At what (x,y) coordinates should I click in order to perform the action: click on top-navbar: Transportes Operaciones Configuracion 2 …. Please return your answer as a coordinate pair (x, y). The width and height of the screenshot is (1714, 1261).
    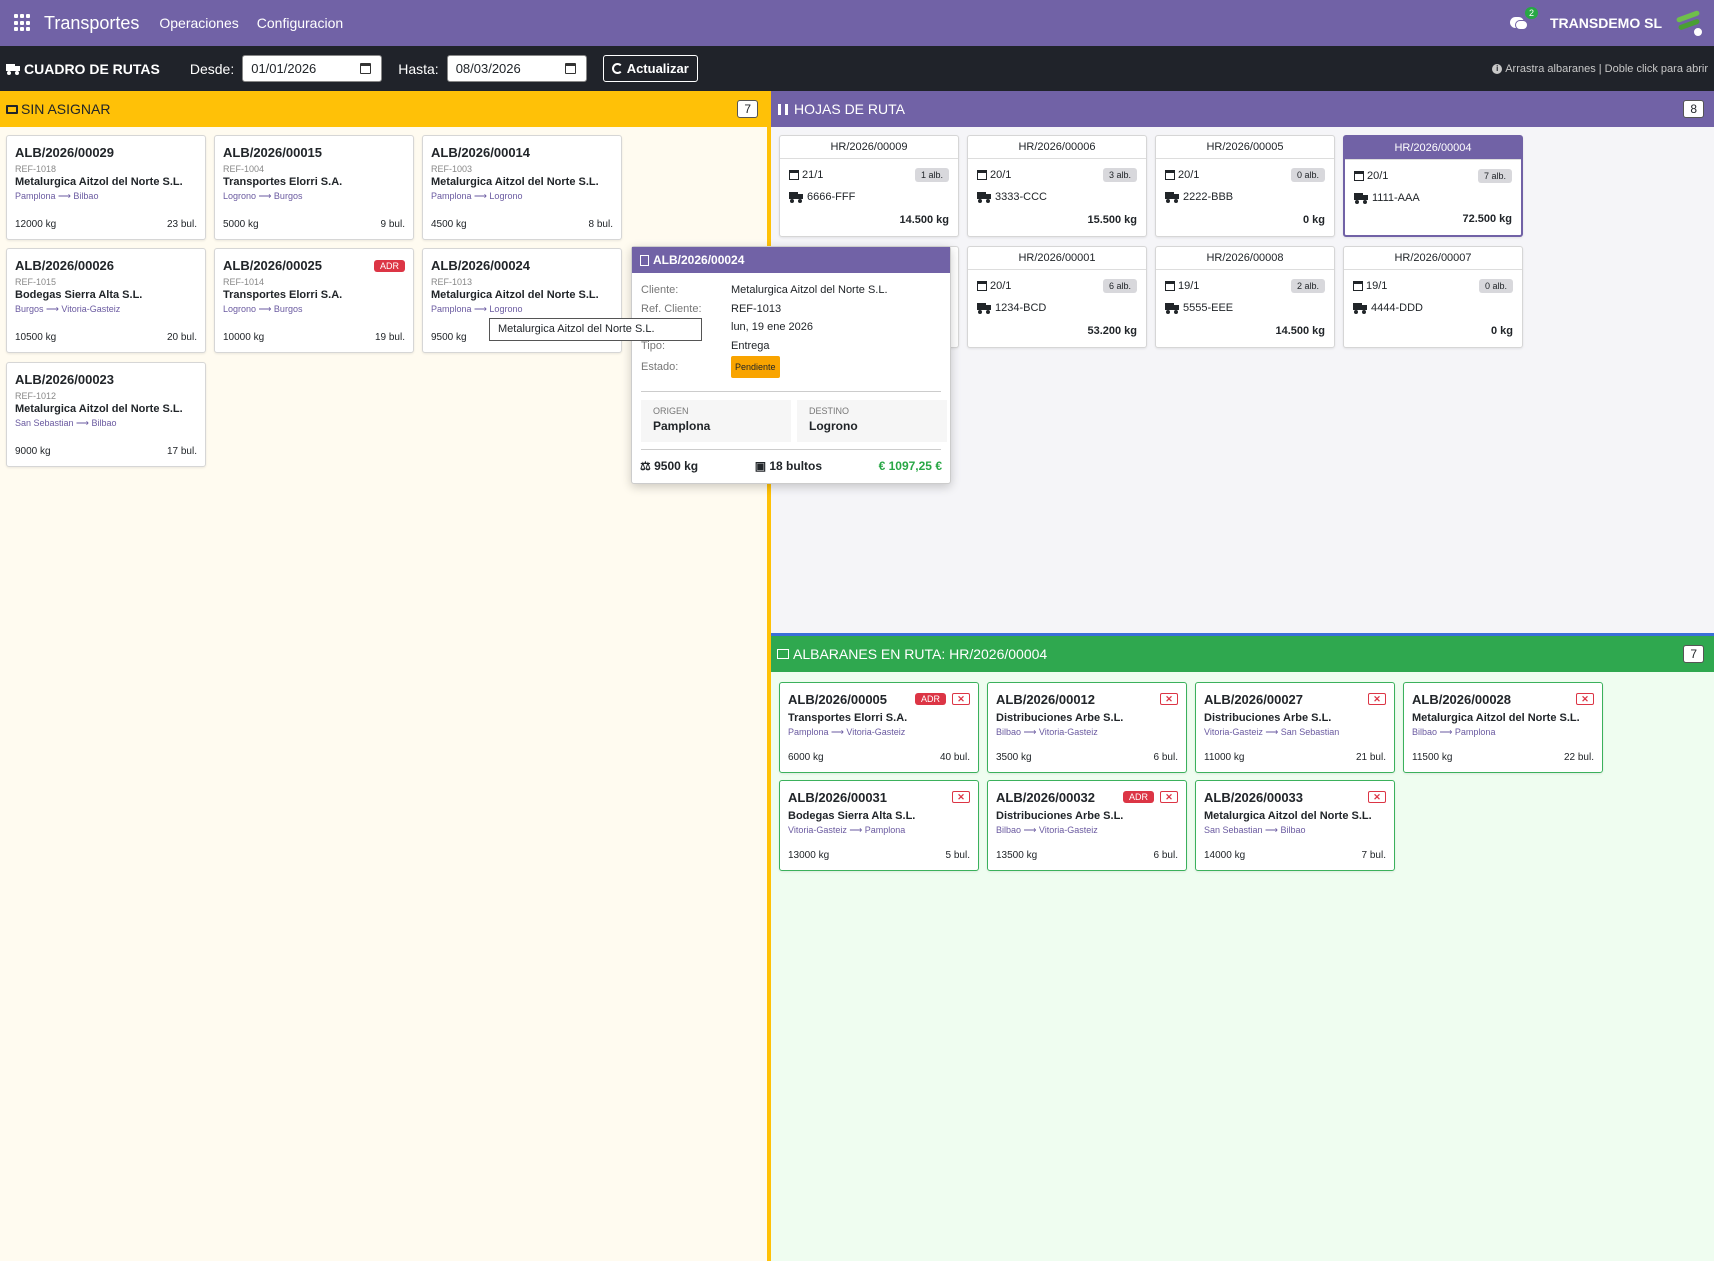
    Looking at the image, I should click on (857, 23).